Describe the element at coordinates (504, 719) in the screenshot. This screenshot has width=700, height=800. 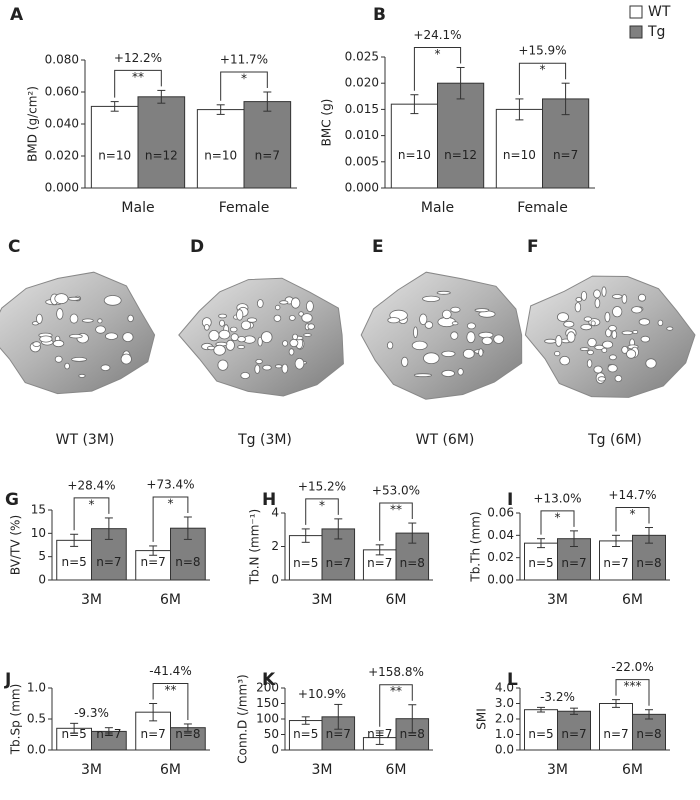
I see `y-tick-label: 2.0` at that location.